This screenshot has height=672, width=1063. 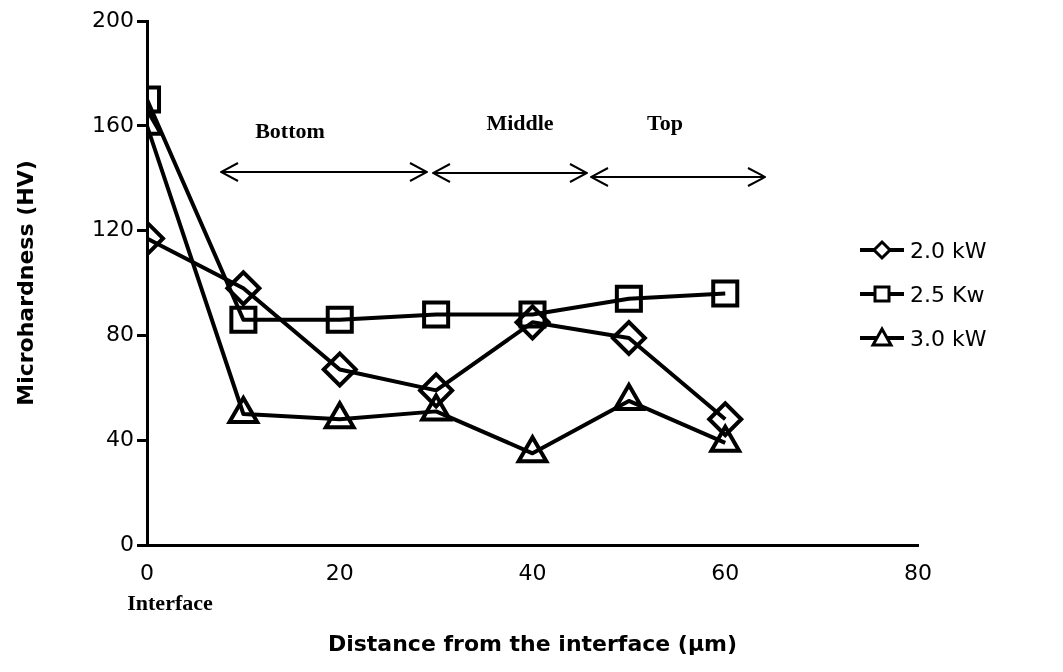 I want to click on x-tick-label: 0, so click(x=147, y=572).